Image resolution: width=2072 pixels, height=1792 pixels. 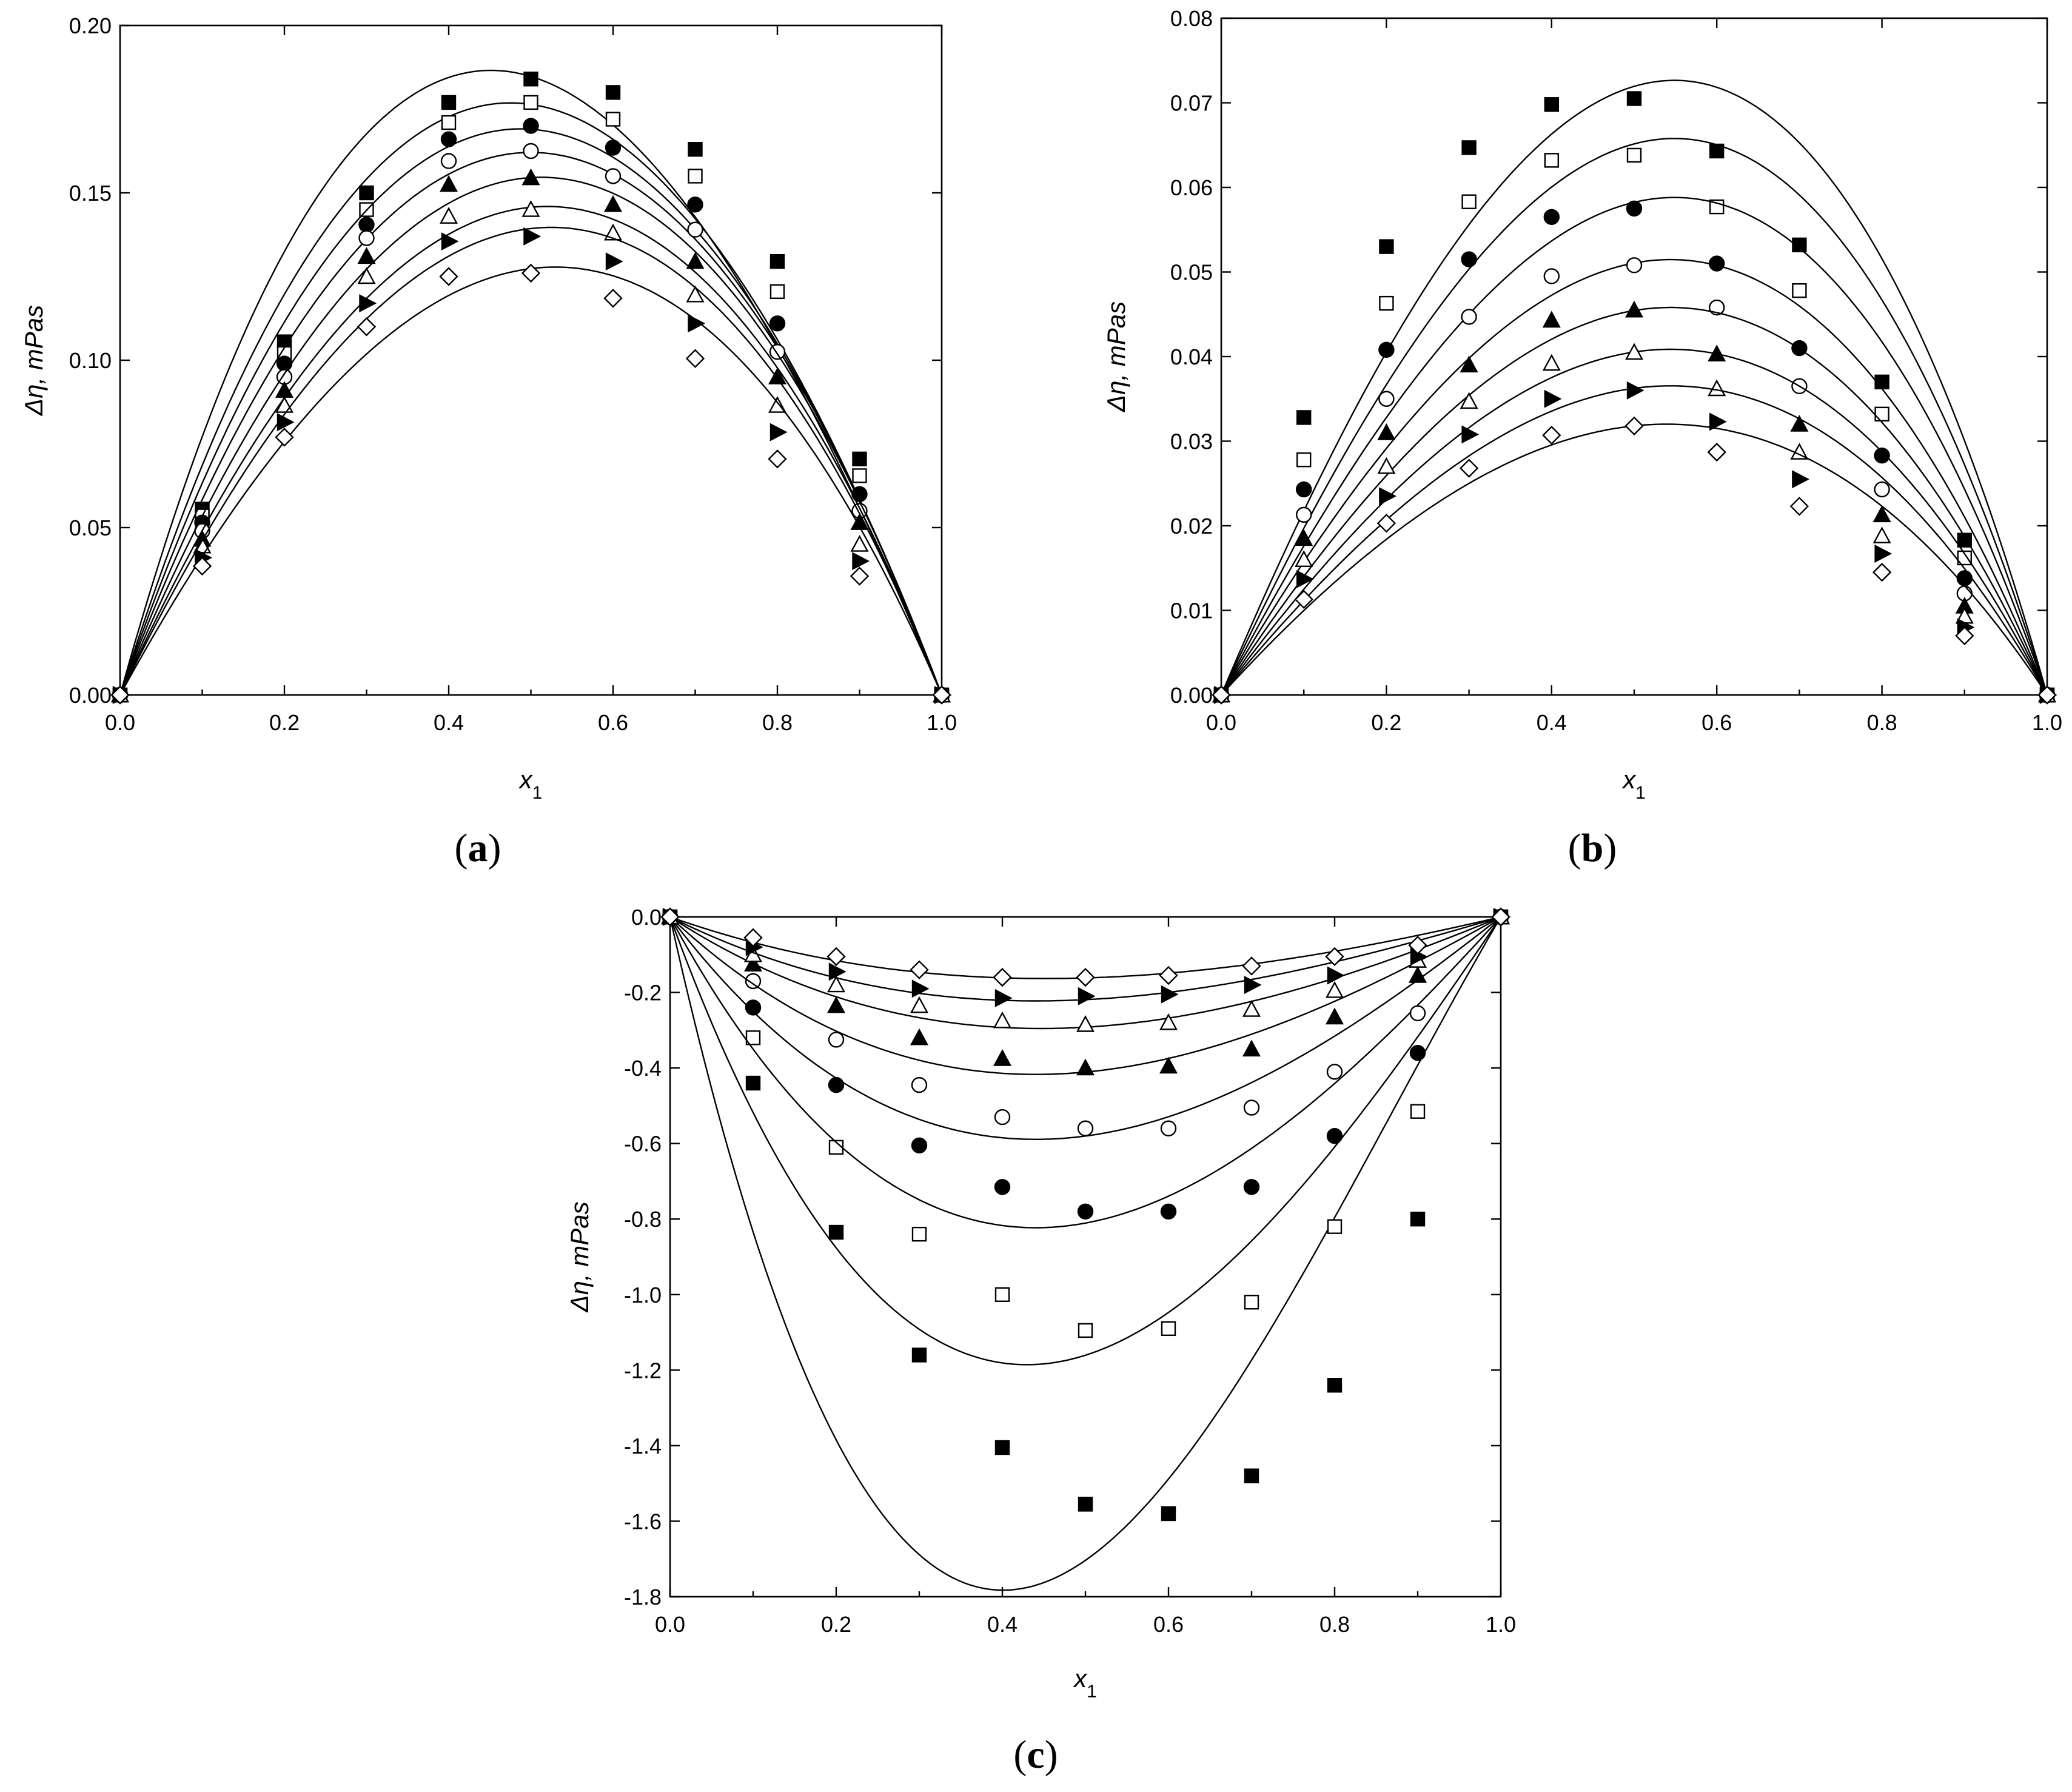 What do you see at coordinates (478, 848) in the screenshot?
I see `panel-a-label: (a)` at bounding box center [478, 848].